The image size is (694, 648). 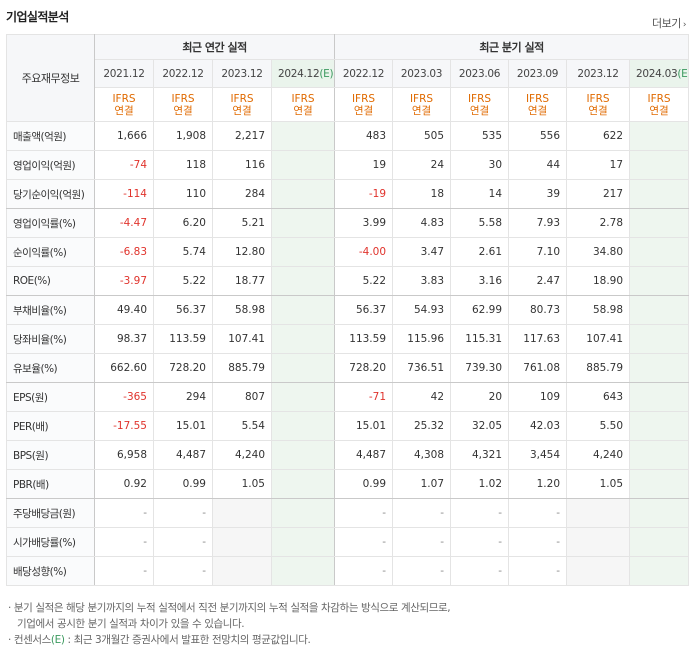 I want to click on annual-value-cell: 0.99, so click(x=183, y=484).